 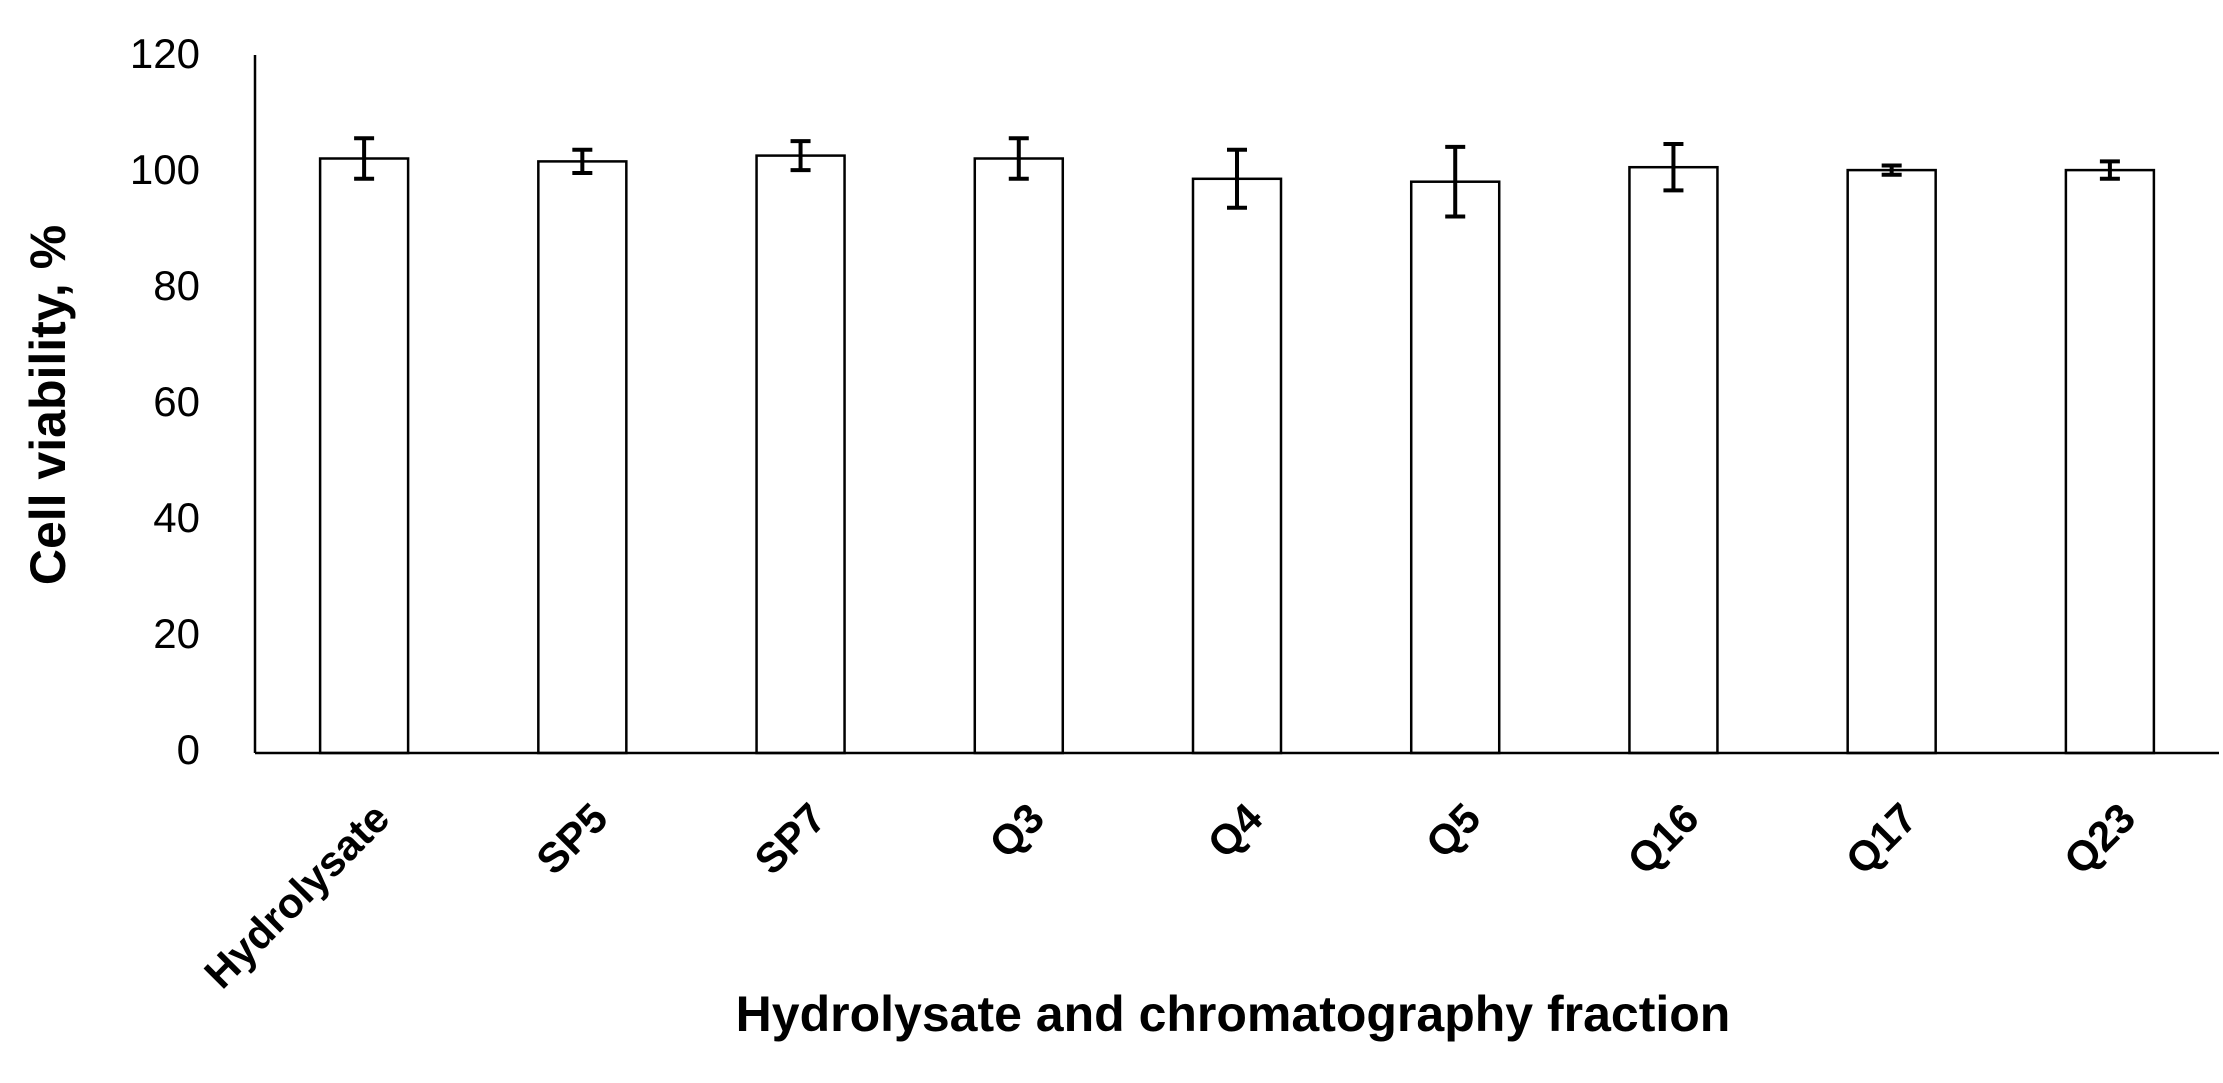 I want to click on x-tick-label: SP5, so click(x=571, y=838).